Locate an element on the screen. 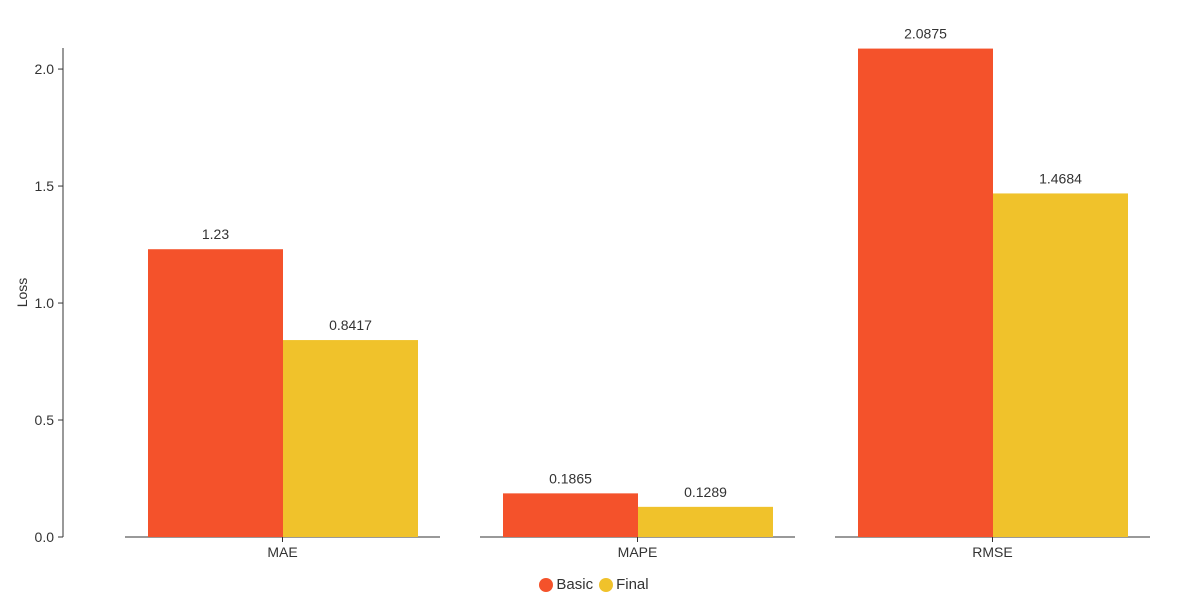 The height and width of the screenshot is (612, 1188). legend-swatch-basic is located at coordinates (546, 584).